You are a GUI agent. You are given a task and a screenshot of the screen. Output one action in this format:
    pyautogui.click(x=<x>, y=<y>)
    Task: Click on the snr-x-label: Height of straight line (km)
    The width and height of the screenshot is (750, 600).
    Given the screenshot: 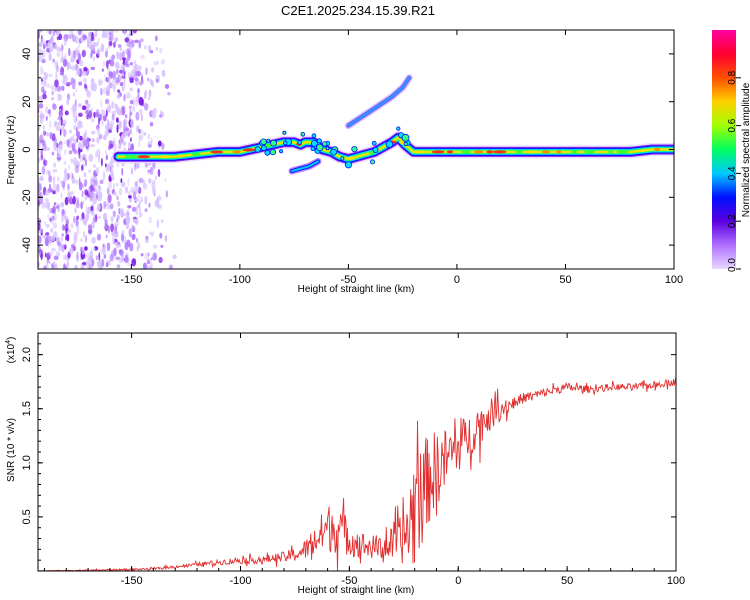 What is the action you would take?
    pyautogui.click(x=356, y=590)
    